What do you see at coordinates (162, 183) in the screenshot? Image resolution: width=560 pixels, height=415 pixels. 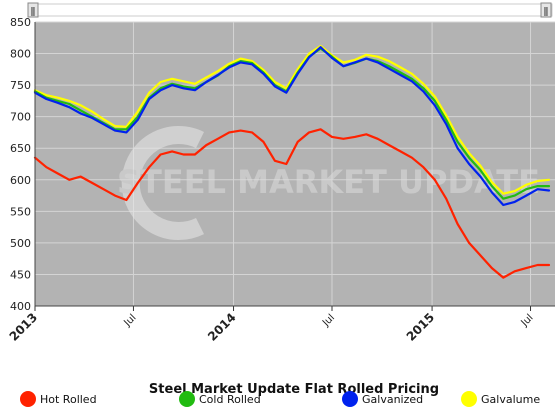 I see `watermark-logo-arc` at bounding box center [162, 183].